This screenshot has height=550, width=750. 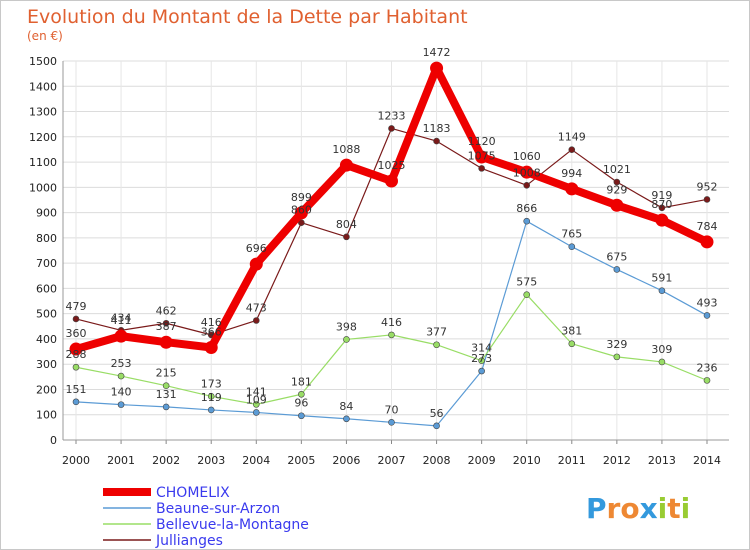 What do you see at coordinates (46, 238) in the screenshot?
I see `y-tick-label: 800` at bounding box center [46, 238].